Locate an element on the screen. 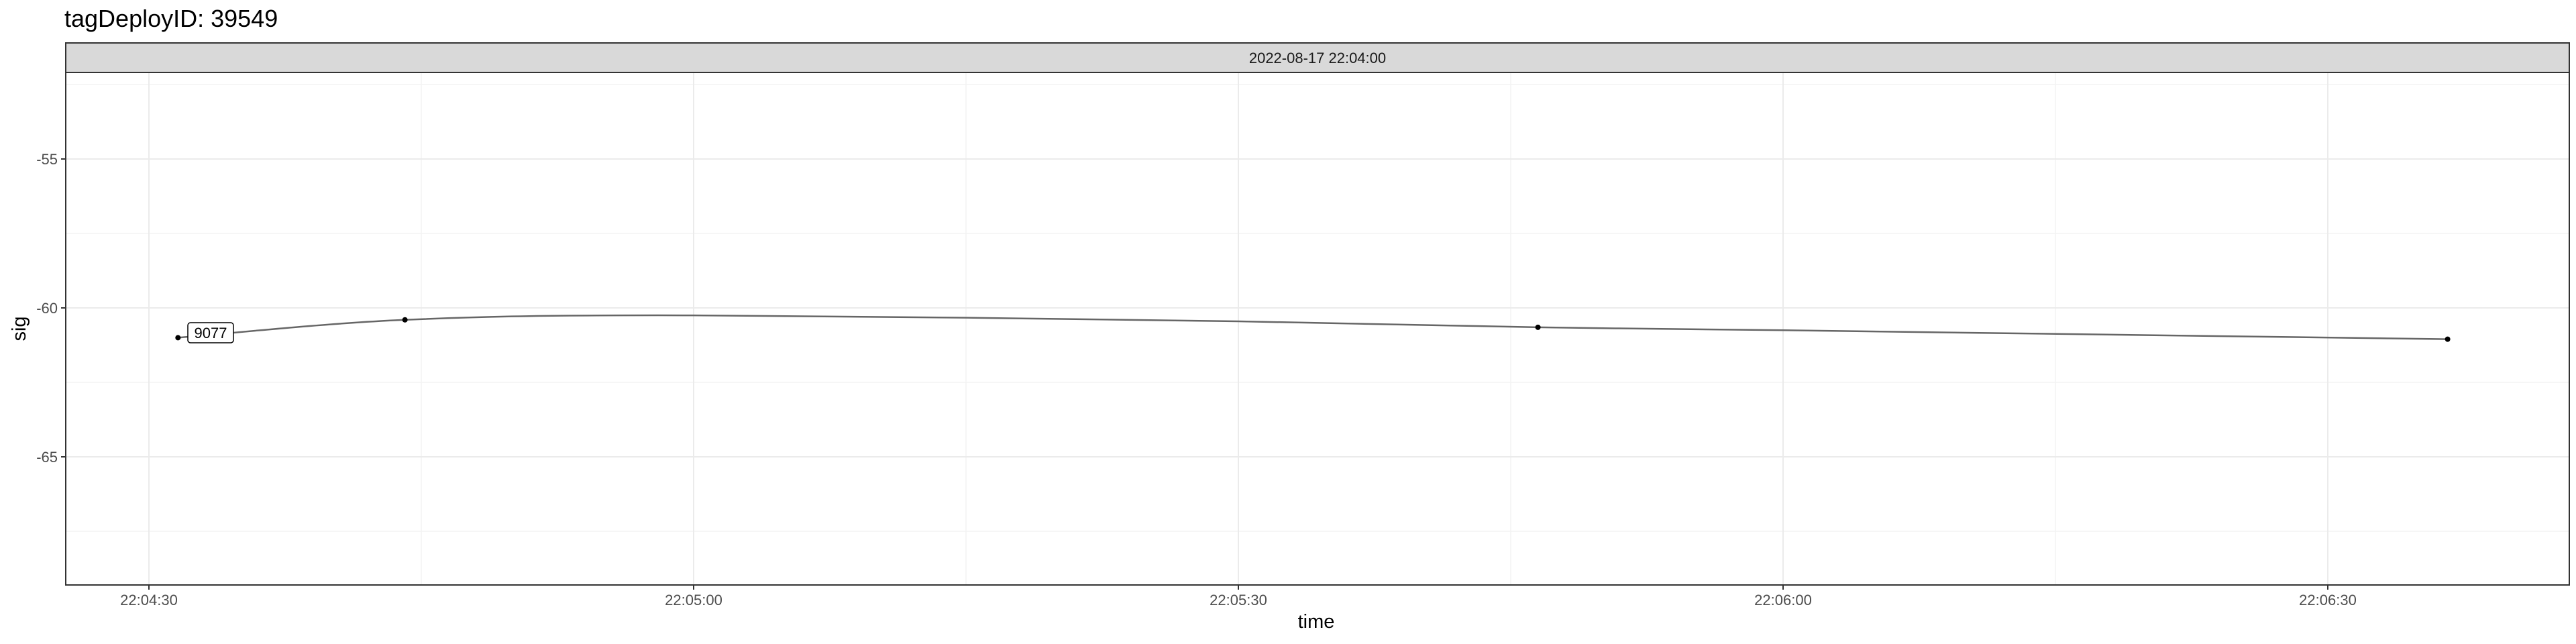 The height and width of the screenshot is (644, 2576). x-tick-label: 22:05:30 is located at coordinates (1238, 600).